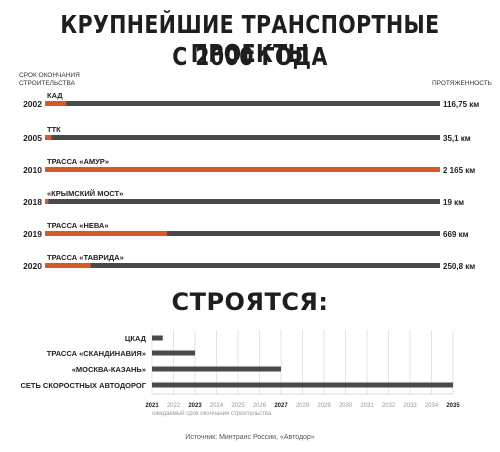 The width and height of the screenshot is (500, 452). What do you see at coordinates (32, 266) in the screenshot?
I see `year-label: 2020` at bounding box center [32, 266].